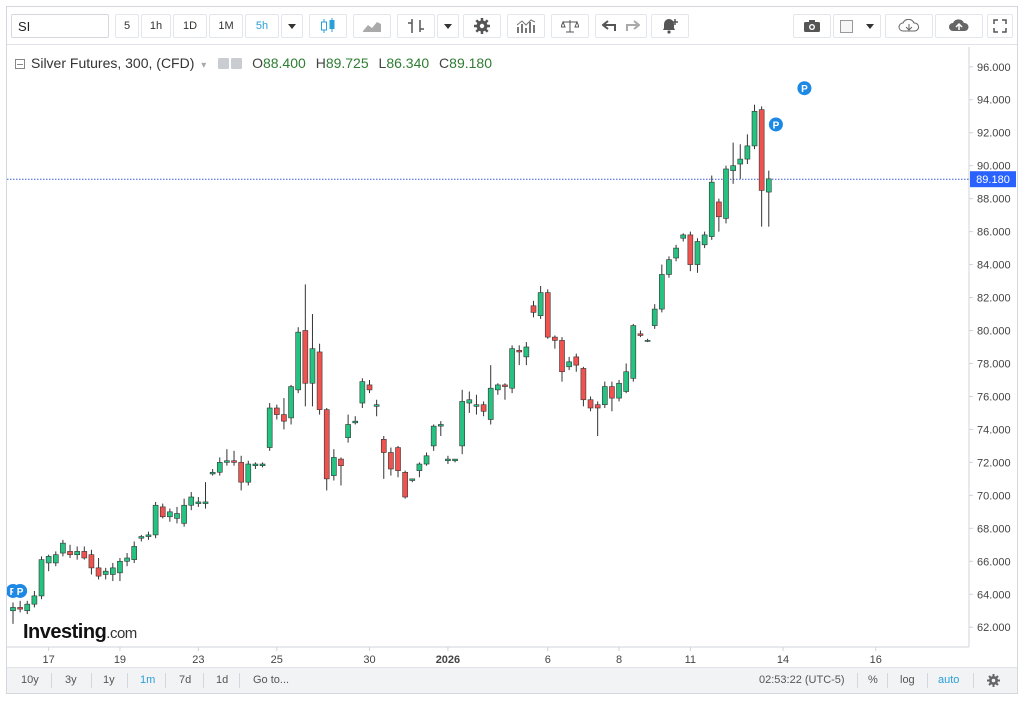 Image resolution: width=1024 pixels, height=701 pixels. I want to click on series-menu-icon: ▾, so click(204, 65).